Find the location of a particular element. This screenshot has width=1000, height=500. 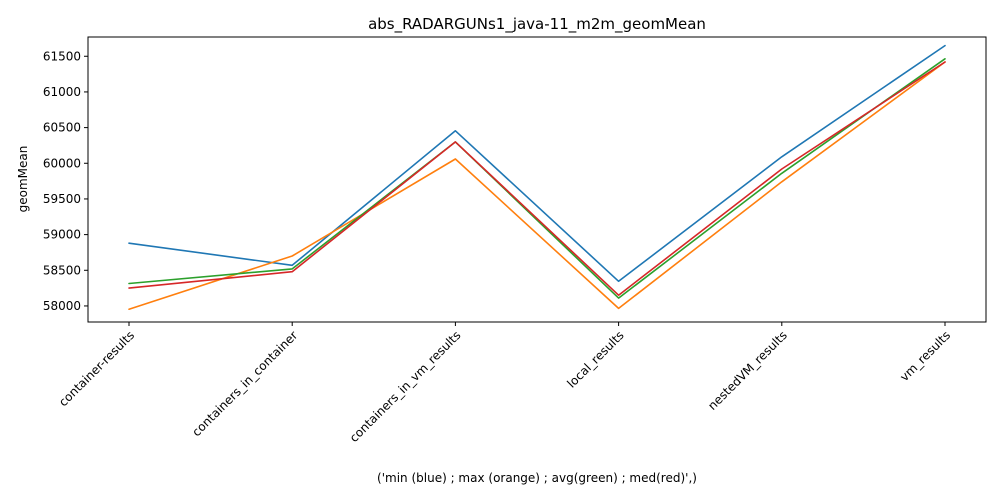

x-tick-label: containers_in_vm_results is located at coordinates (405, 386).